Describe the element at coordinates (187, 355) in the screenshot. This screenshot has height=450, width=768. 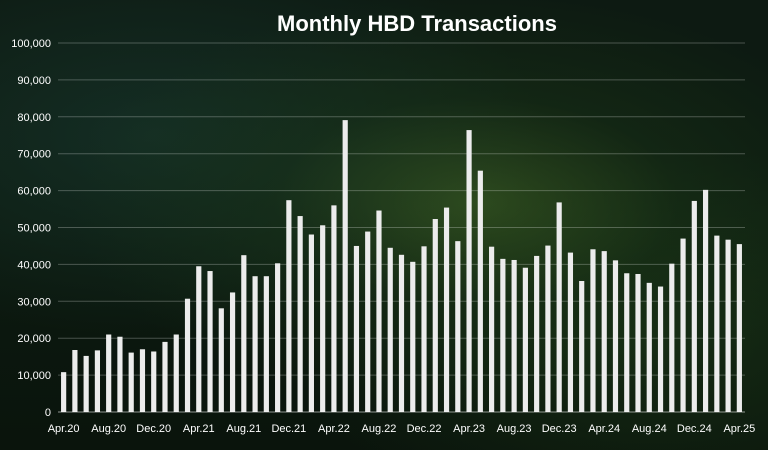
I see `bar: Mar.21: 30700` at that location.